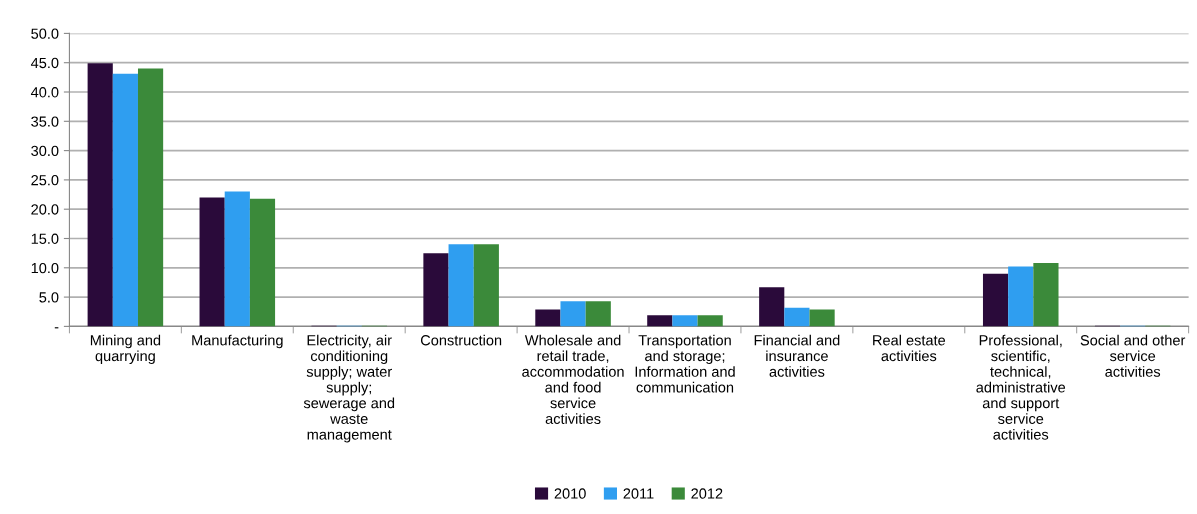 The image size is (1197, 514). I want to click on y-tick-label: 30.0, so click(45, 151).